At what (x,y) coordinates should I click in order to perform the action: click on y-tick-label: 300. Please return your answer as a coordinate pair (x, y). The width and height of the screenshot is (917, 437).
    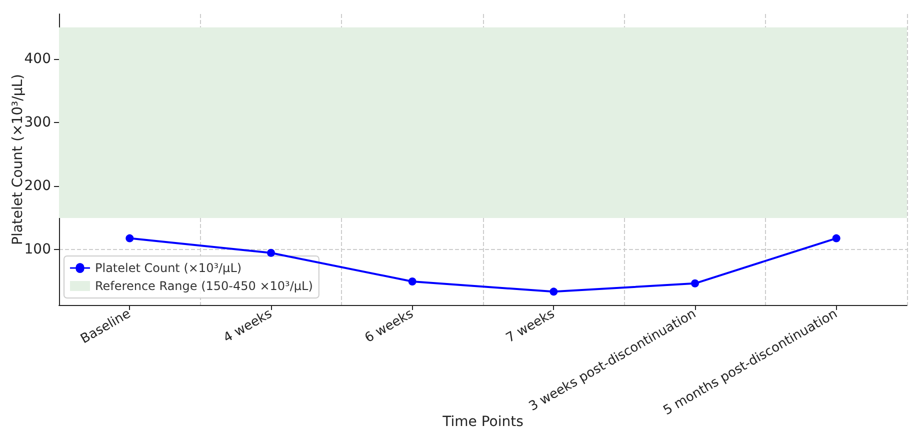
    Looking at the image, I should click on (37, 122).